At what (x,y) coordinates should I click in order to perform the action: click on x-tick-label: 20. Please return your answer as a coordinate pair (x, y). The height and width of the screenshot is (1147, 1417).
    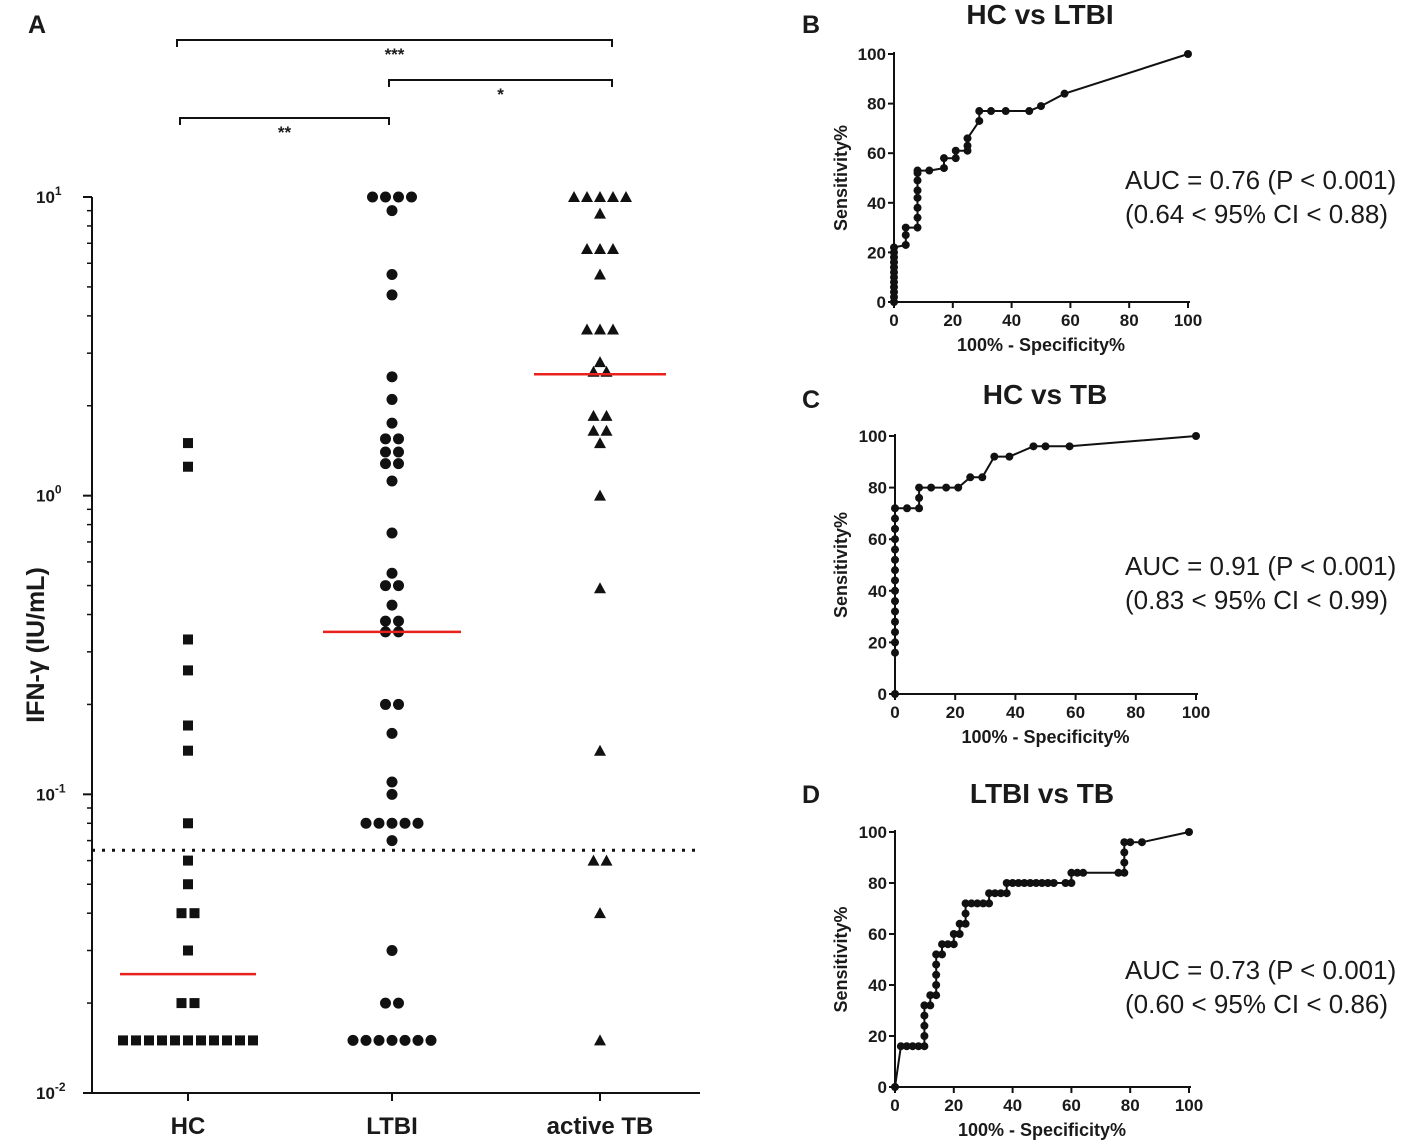
    Looking at the image, I should click on (952, 320).